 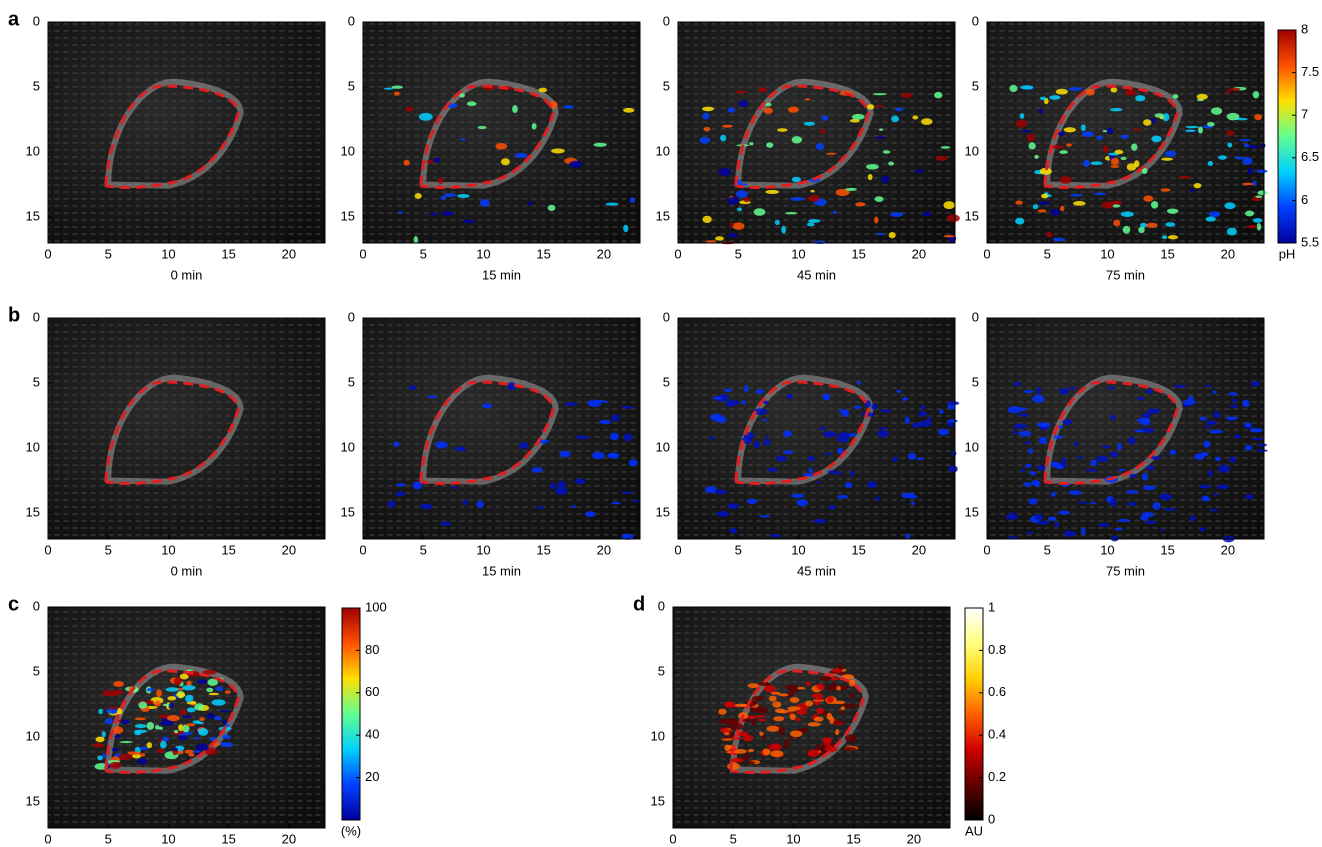 I want to click on x-tick-label: 15, so click(x=228, y=253).